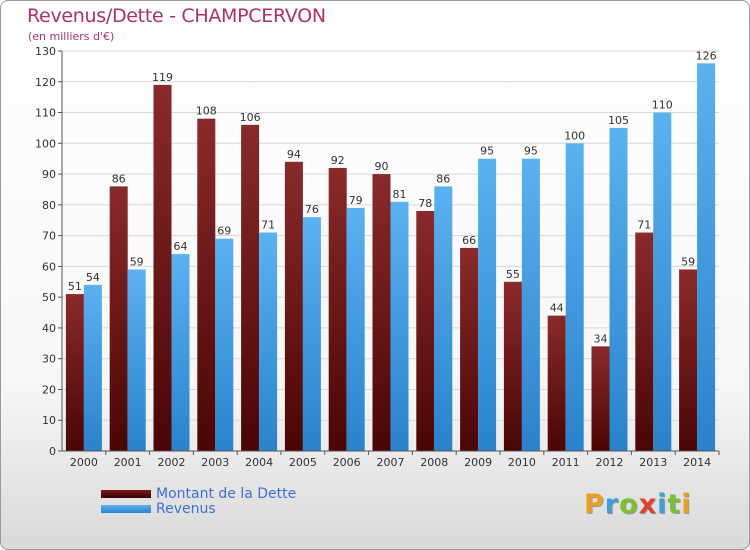 This screenshot has width=750, height=550. Describe the element at coordinates (522, 462) in the screenshot. I see `x-tick-label: 2010` at that location.